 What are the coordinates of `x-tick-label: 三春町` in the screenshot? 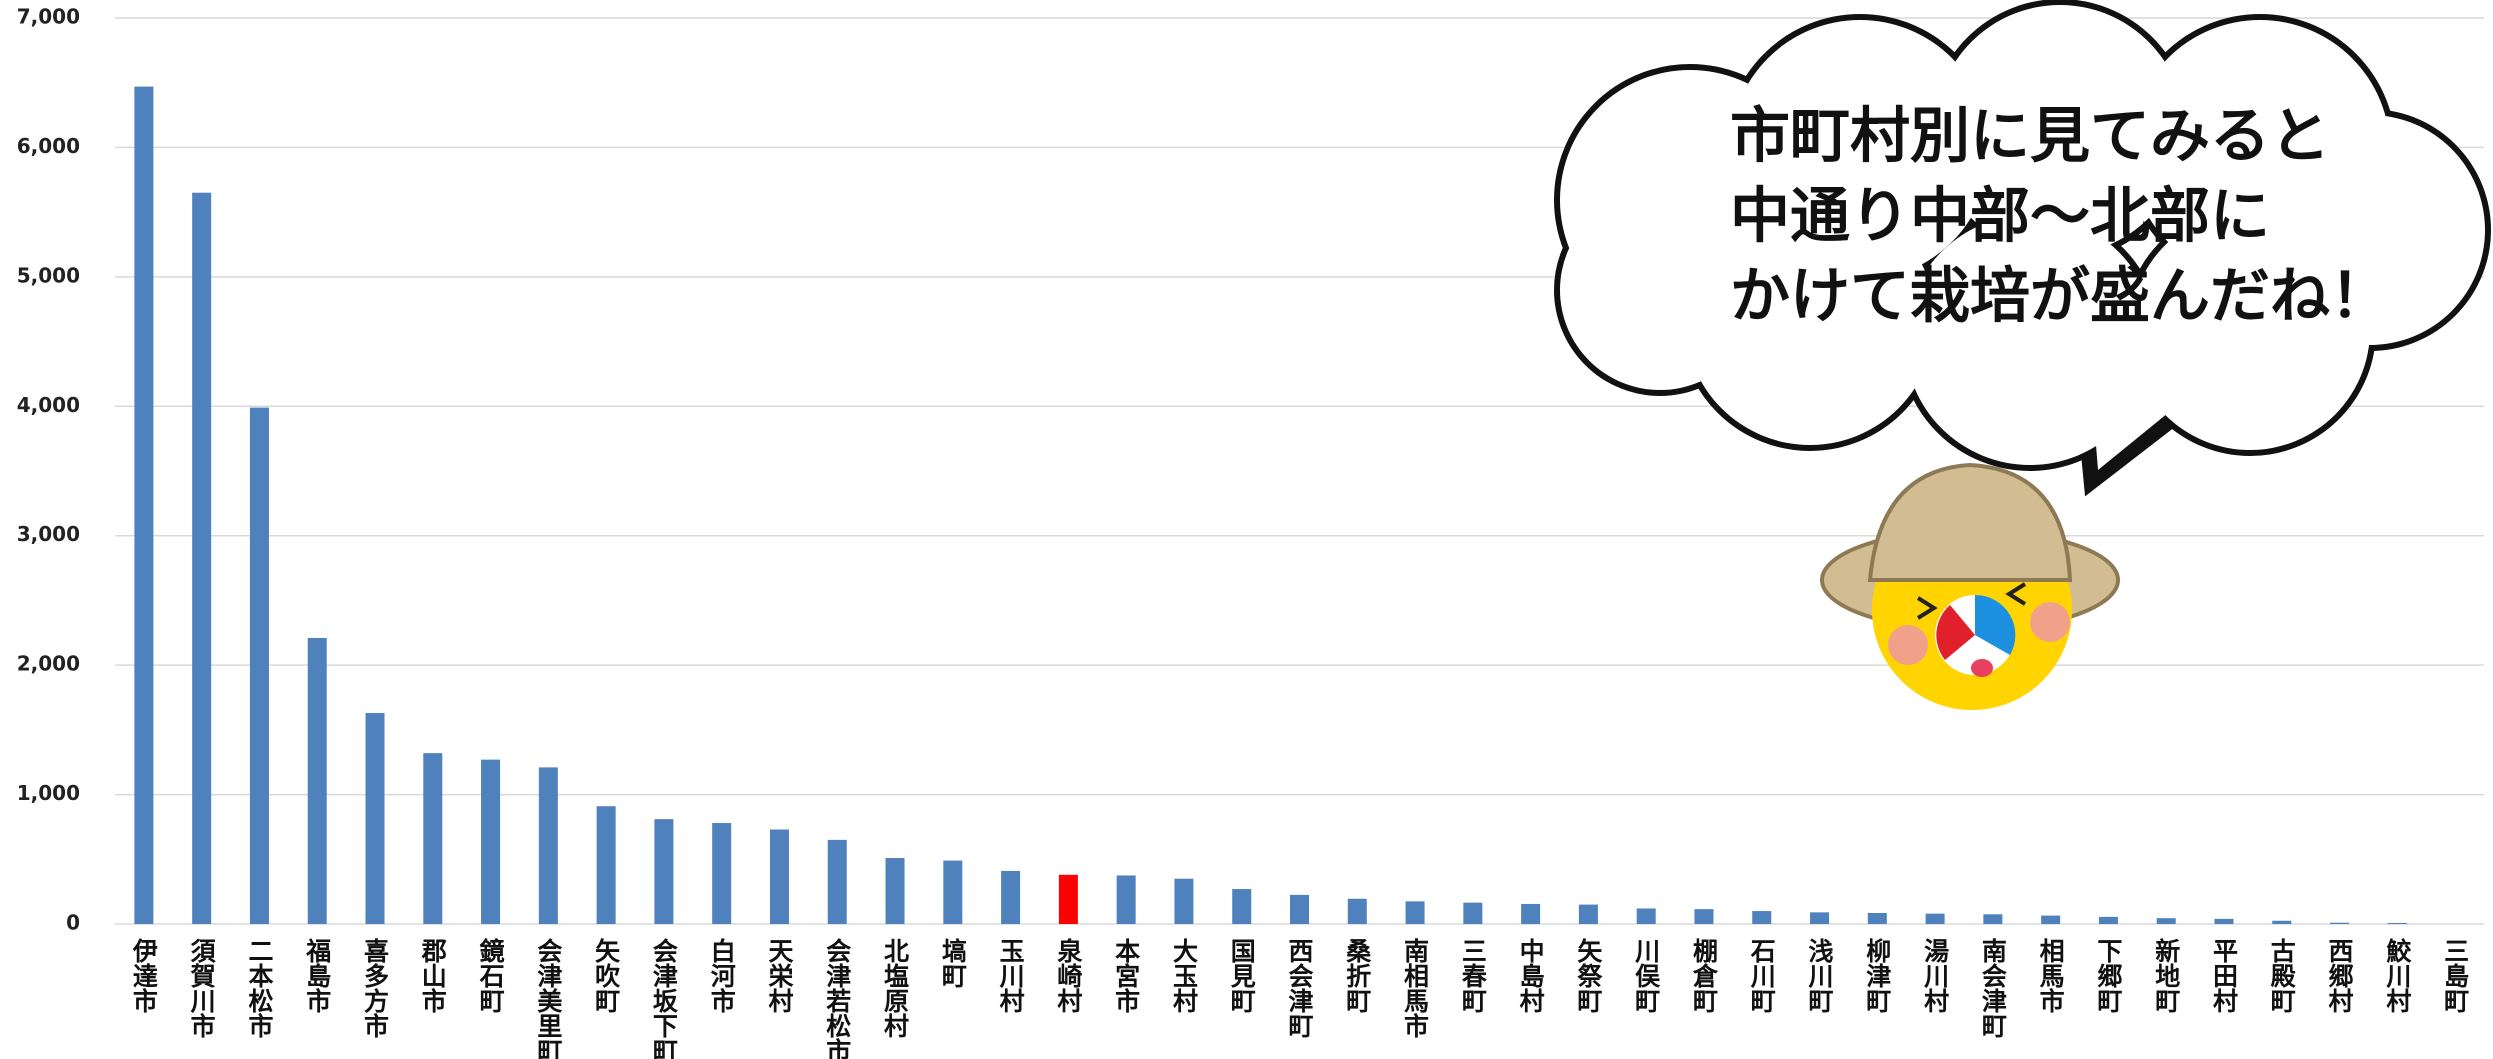 It's located at (1472, 975).